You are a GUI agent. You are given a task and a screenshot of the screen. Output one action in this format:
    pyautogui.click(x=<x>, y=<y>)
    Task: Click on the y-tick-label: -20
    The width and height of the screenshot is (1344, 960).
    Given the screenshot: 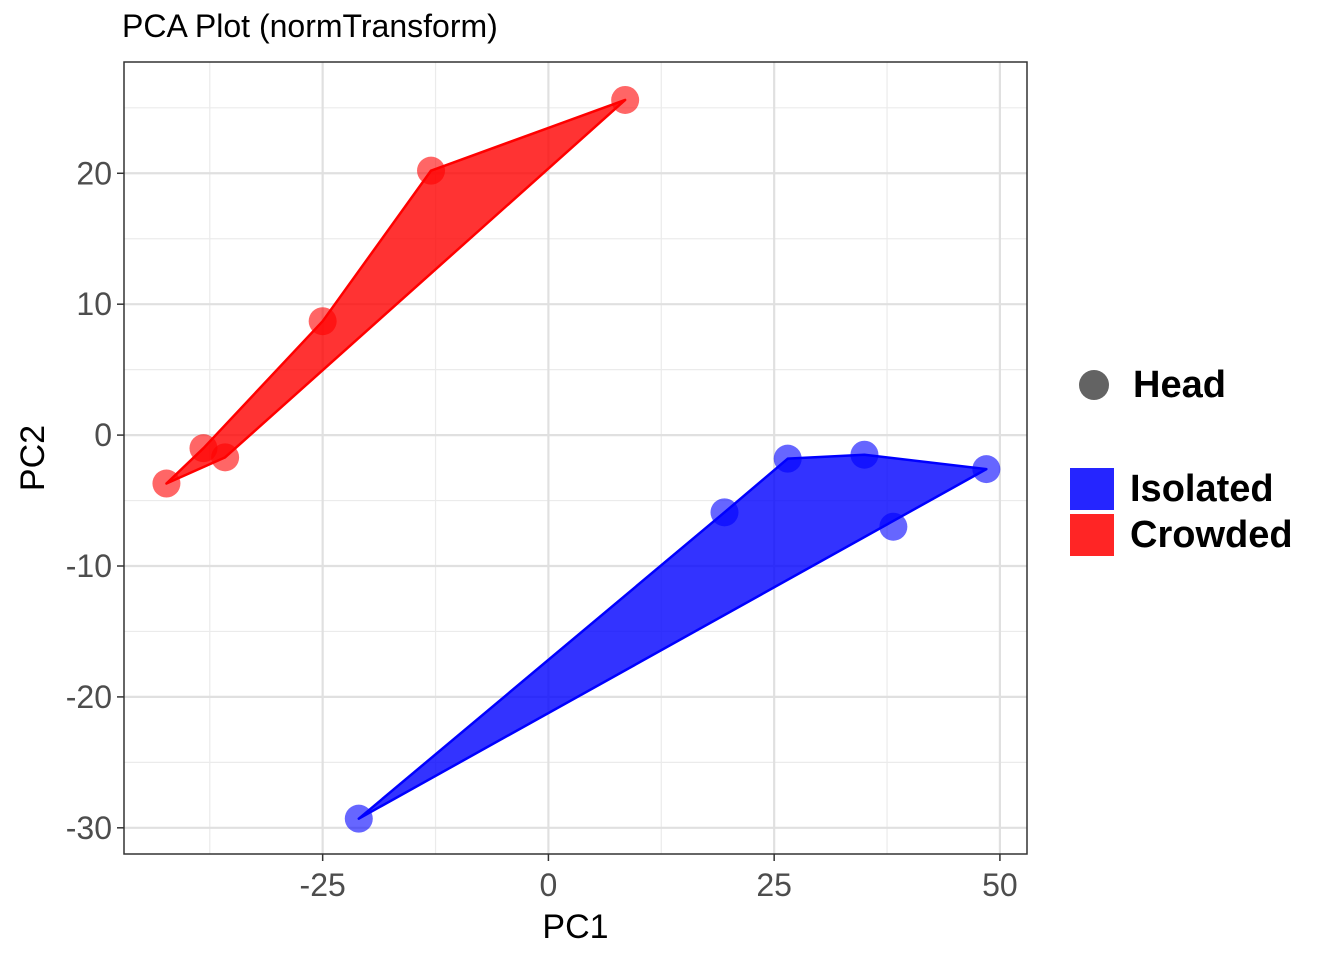 What is the action you would take?
    pyautogui.click(x=89, y=697)
    